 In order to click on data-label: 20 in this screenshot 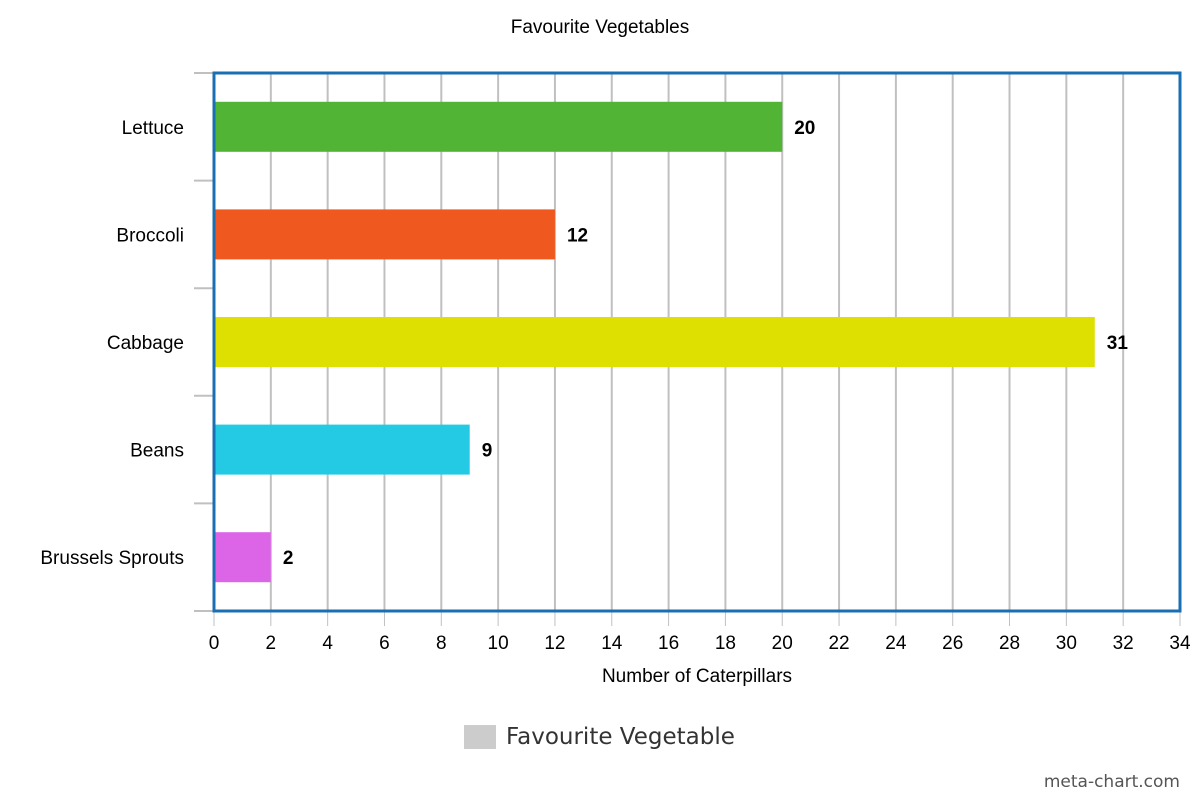, I will do `click(804, 128)`.